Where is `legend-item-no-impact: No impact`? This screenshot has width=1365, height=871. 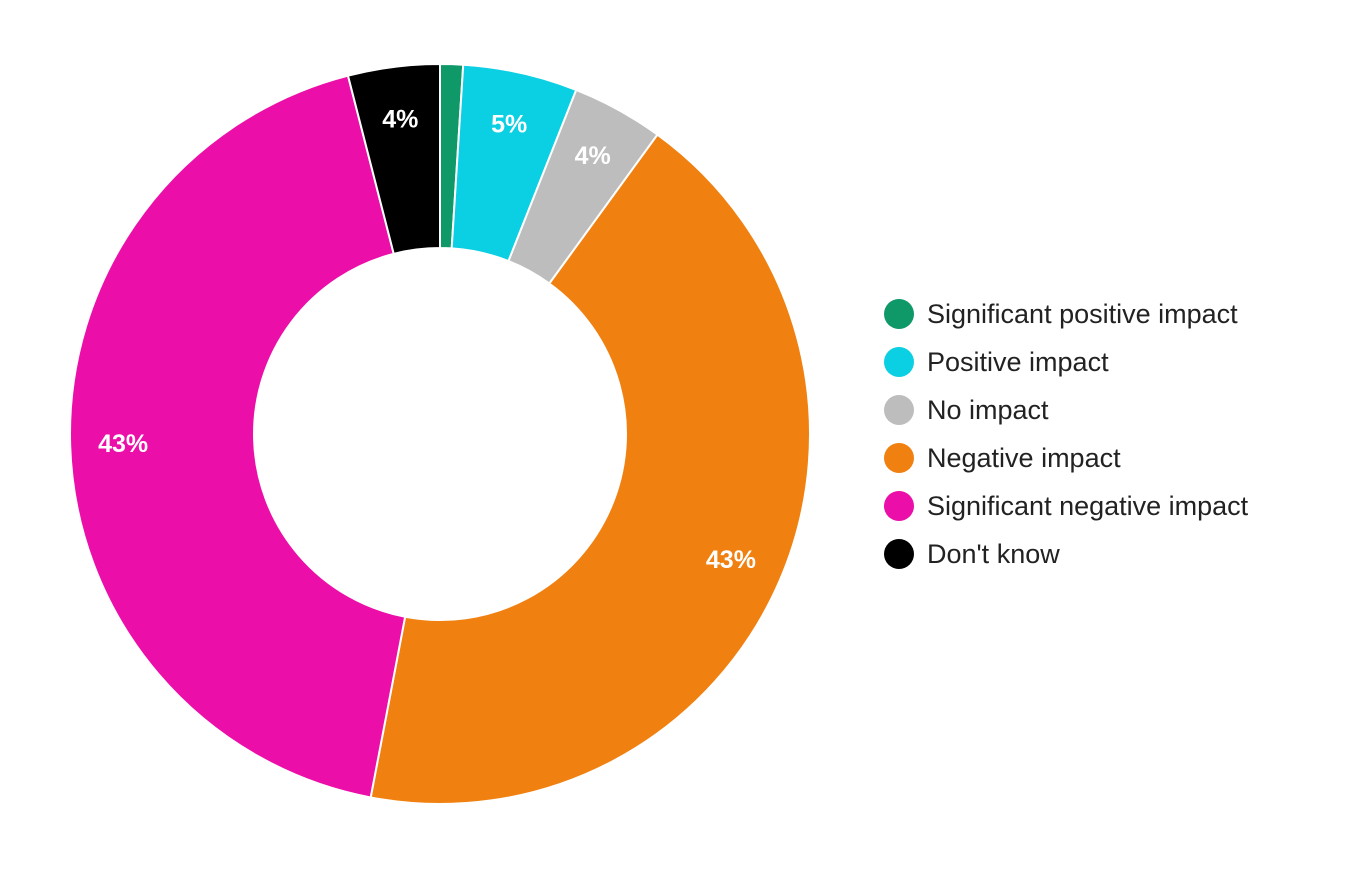
legend-item-no-impact: No impact is located at coordinates (1066, 410).